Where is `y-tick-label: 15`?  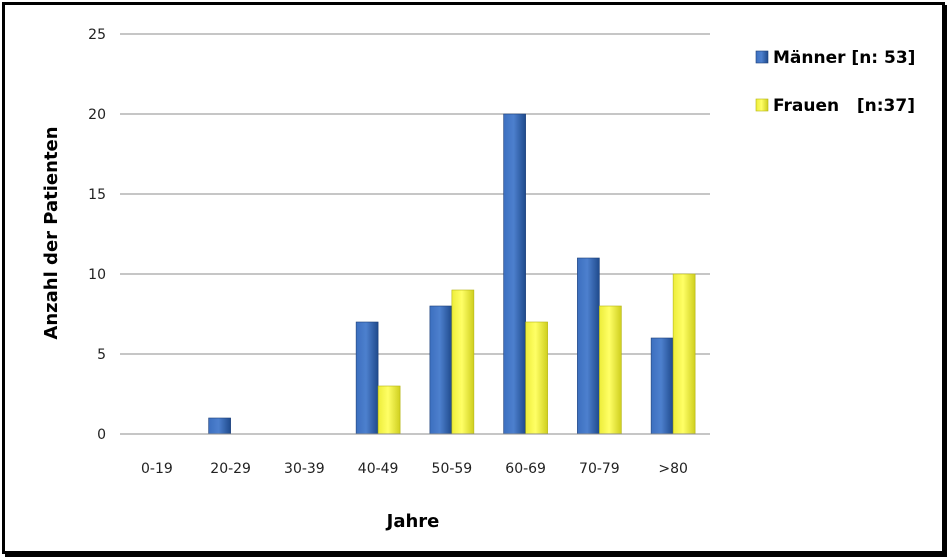 y-tick-label: 15 is located at coordinates (97, 195).